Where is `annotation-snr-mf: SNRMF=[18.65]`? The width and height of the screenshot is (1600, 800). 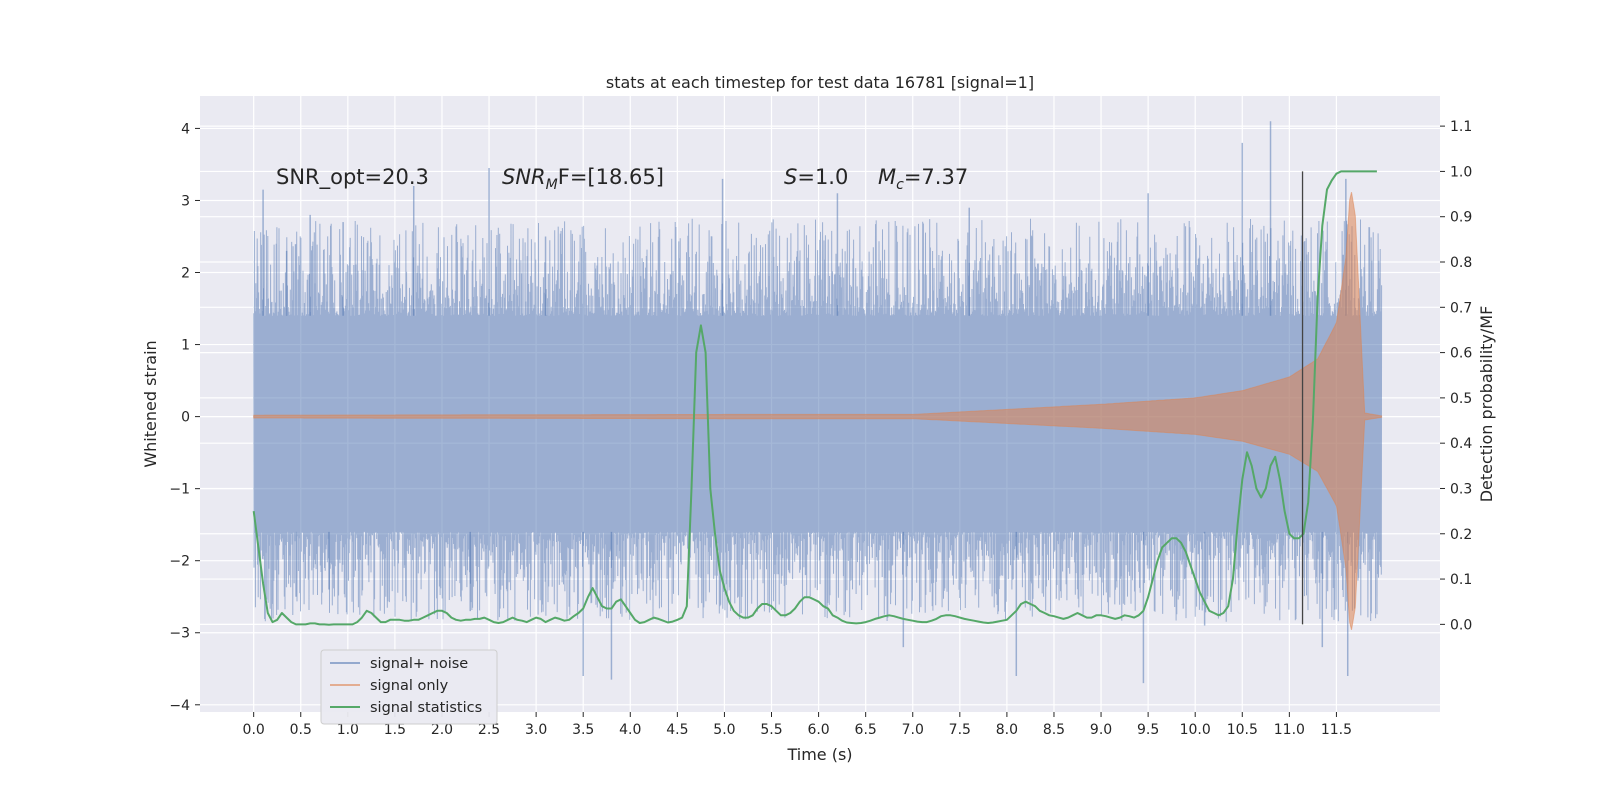 annotation-snr-mf: SNRMF=[18.65] is located at coordinates (583, 179).